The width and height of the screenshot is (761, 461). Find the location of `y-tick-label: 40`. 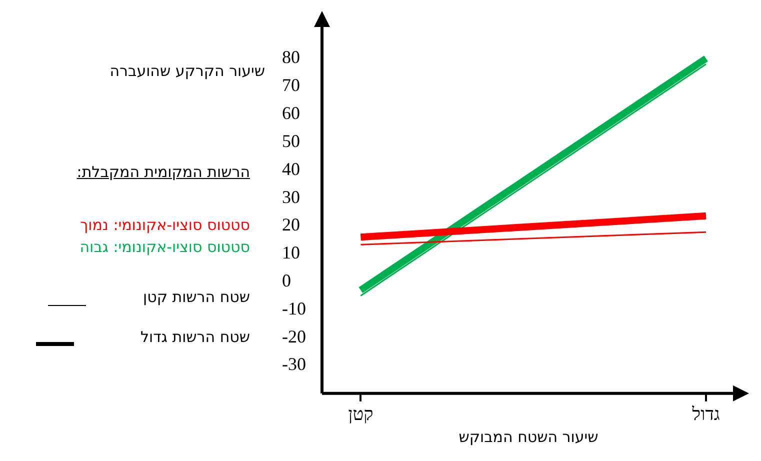

y-tick-label: 40 is located at coordinates (291, 168).